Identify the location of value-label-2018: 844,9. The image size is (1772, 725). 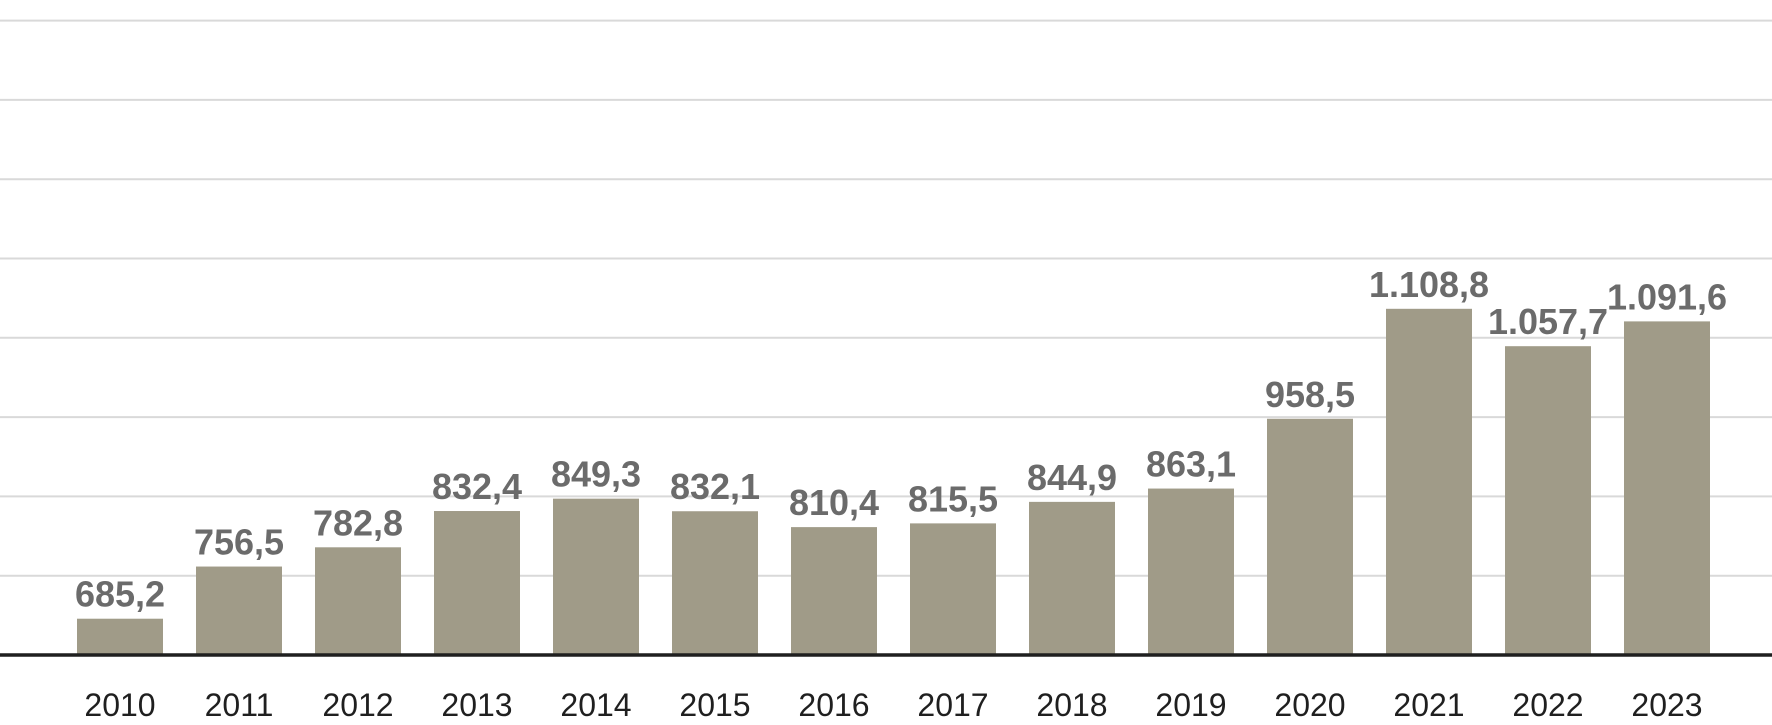
(1072, 477).